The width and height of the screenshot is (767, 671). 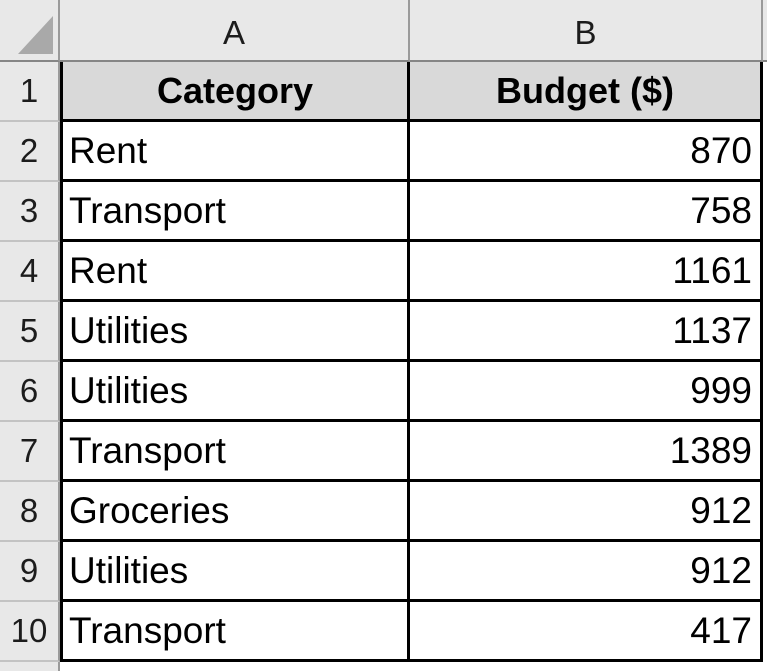 I want to click on table-header-row: 1 Category Budget ($), so click(x=383, y=92).